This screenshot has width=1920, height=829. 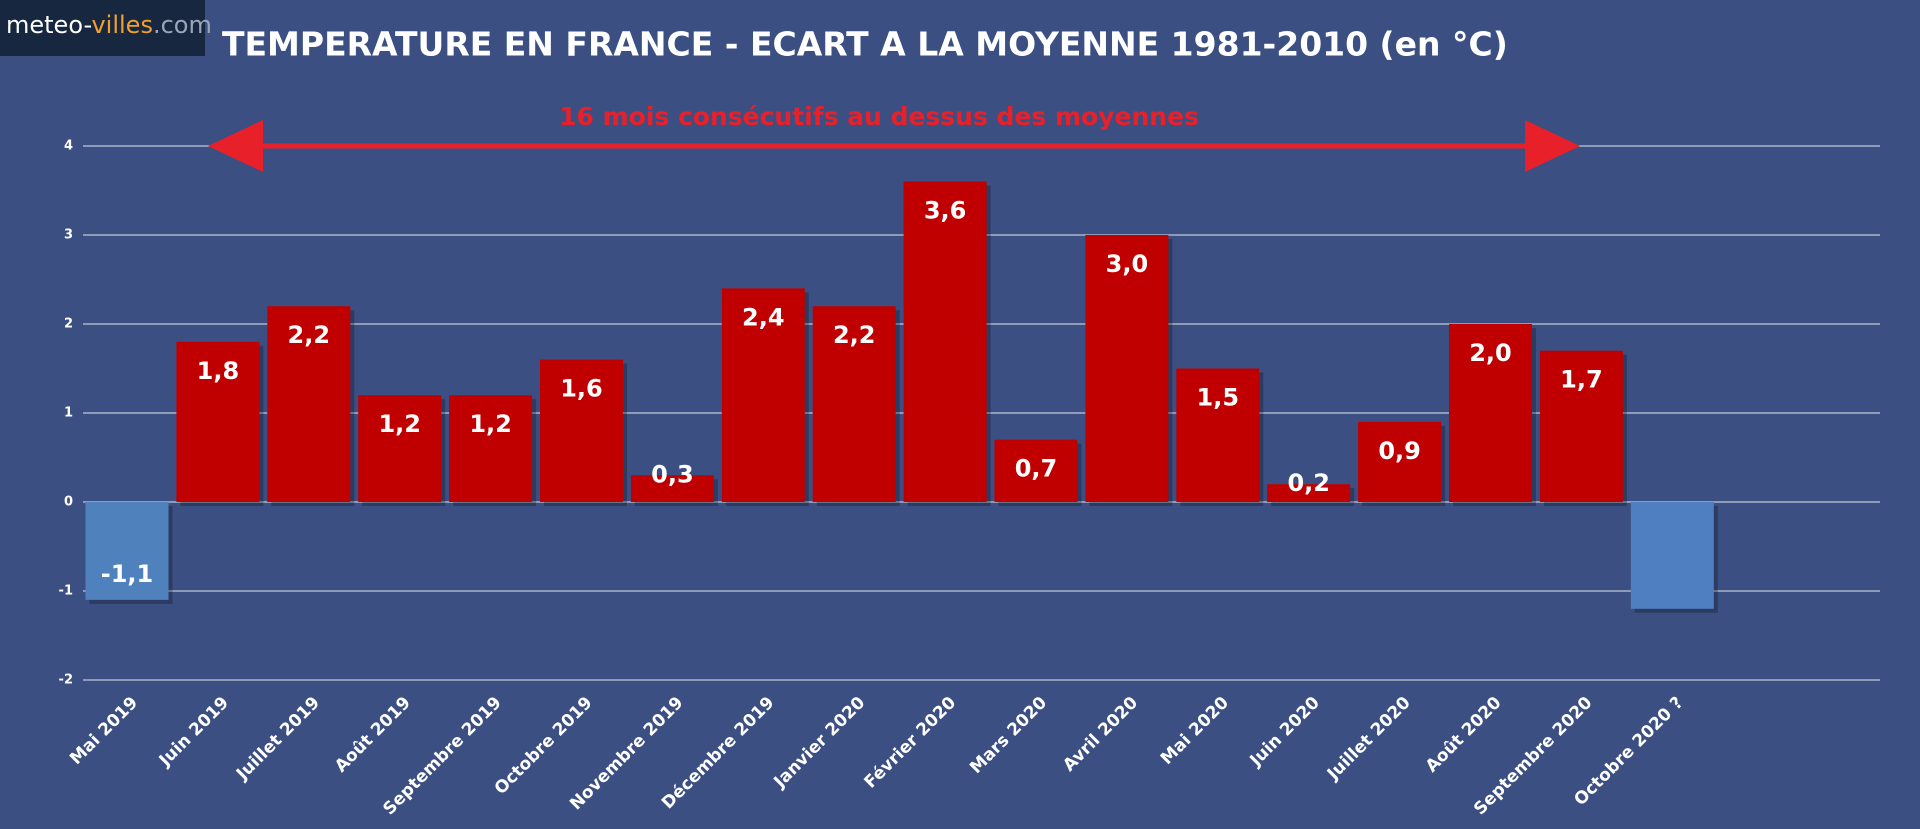 I want to click on y-tick-label: 3, so click(x=68, y=235).